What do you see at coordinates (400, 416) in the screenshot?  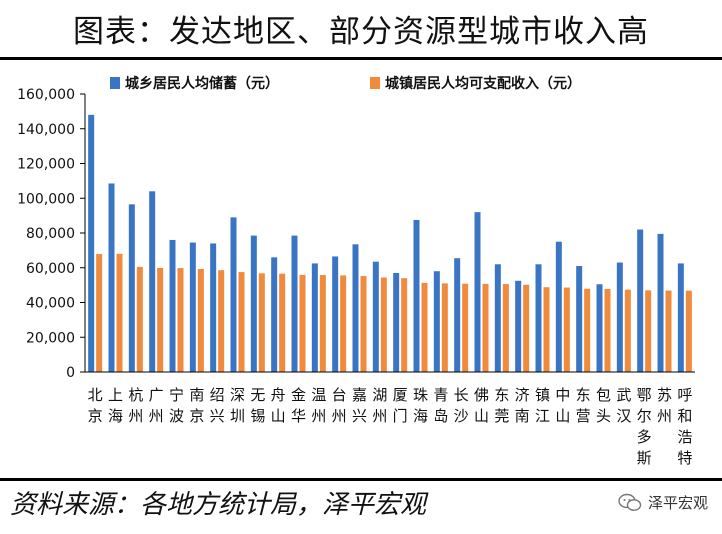 I see `x-tick-label: 门` at bounding box center [400, 416].